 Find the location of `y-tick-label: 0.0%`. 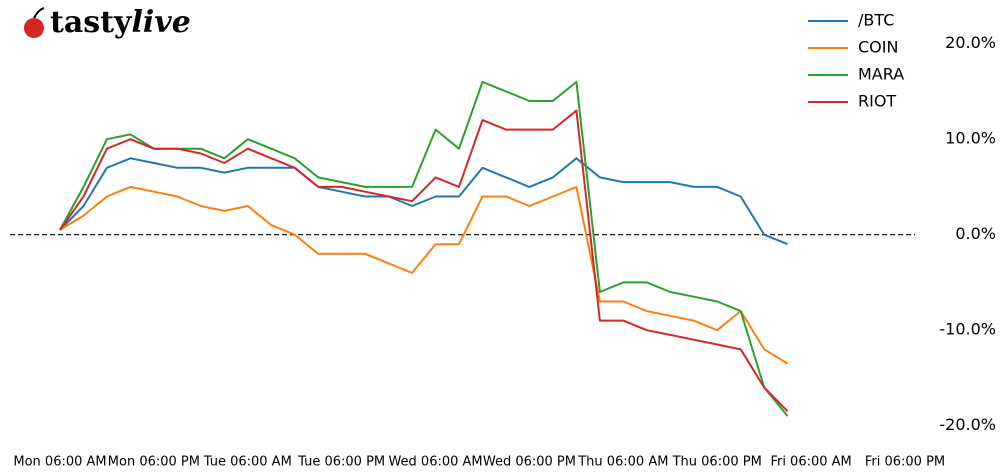

y-tick-label: 0.0% is located at coordinates (975, 233).